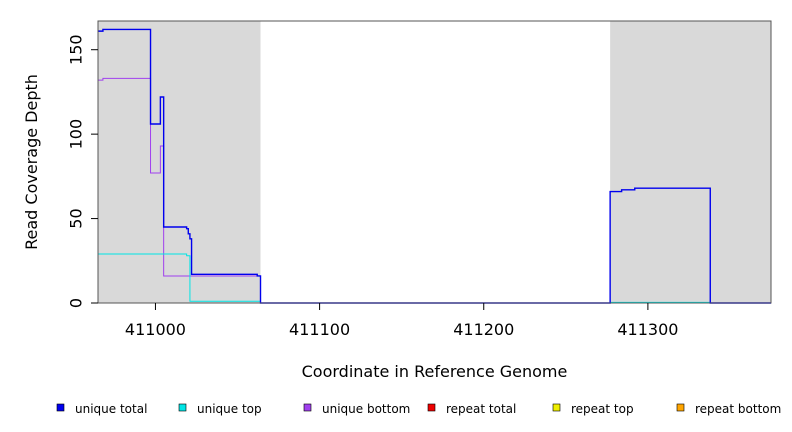 The height and width of the screenshot is (432, 792). Describe the element at coordinates (738, 409) in the screenshot. I see `legend-label: repeat bottom` at that location.